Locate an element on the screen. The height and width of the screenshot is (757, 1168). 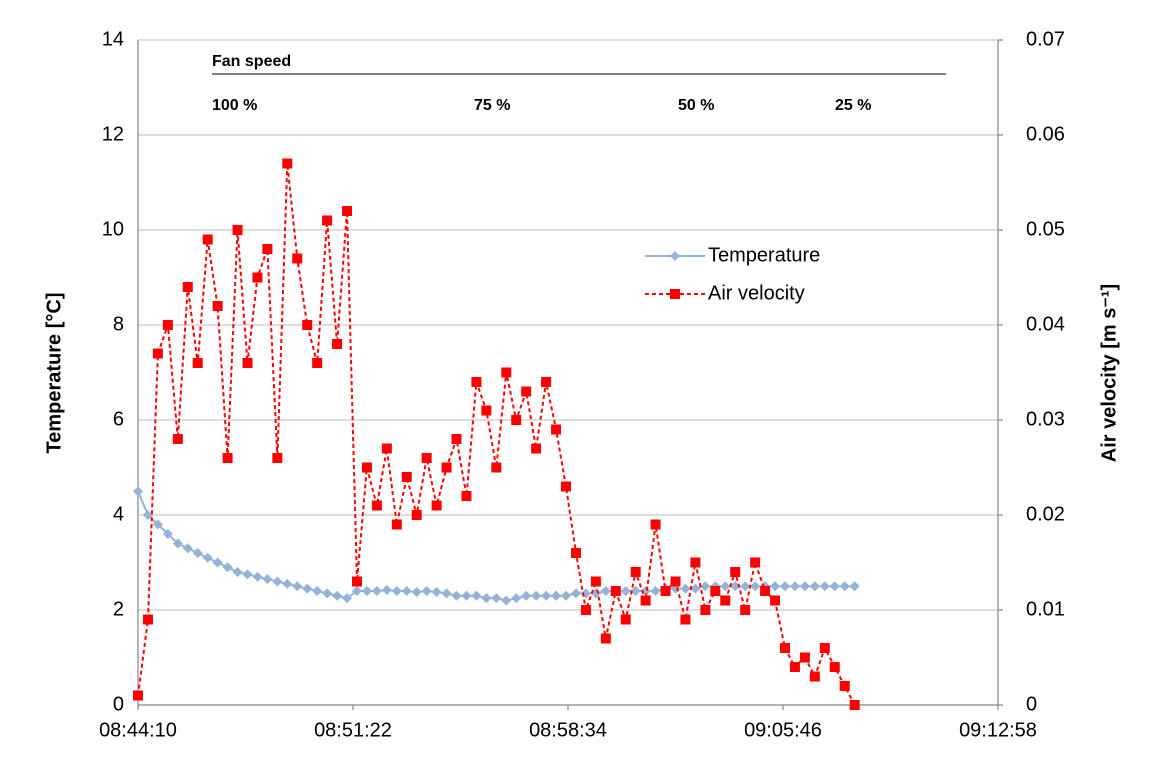
fan-speed-label: 25 % is located at coordinates (853, 105).